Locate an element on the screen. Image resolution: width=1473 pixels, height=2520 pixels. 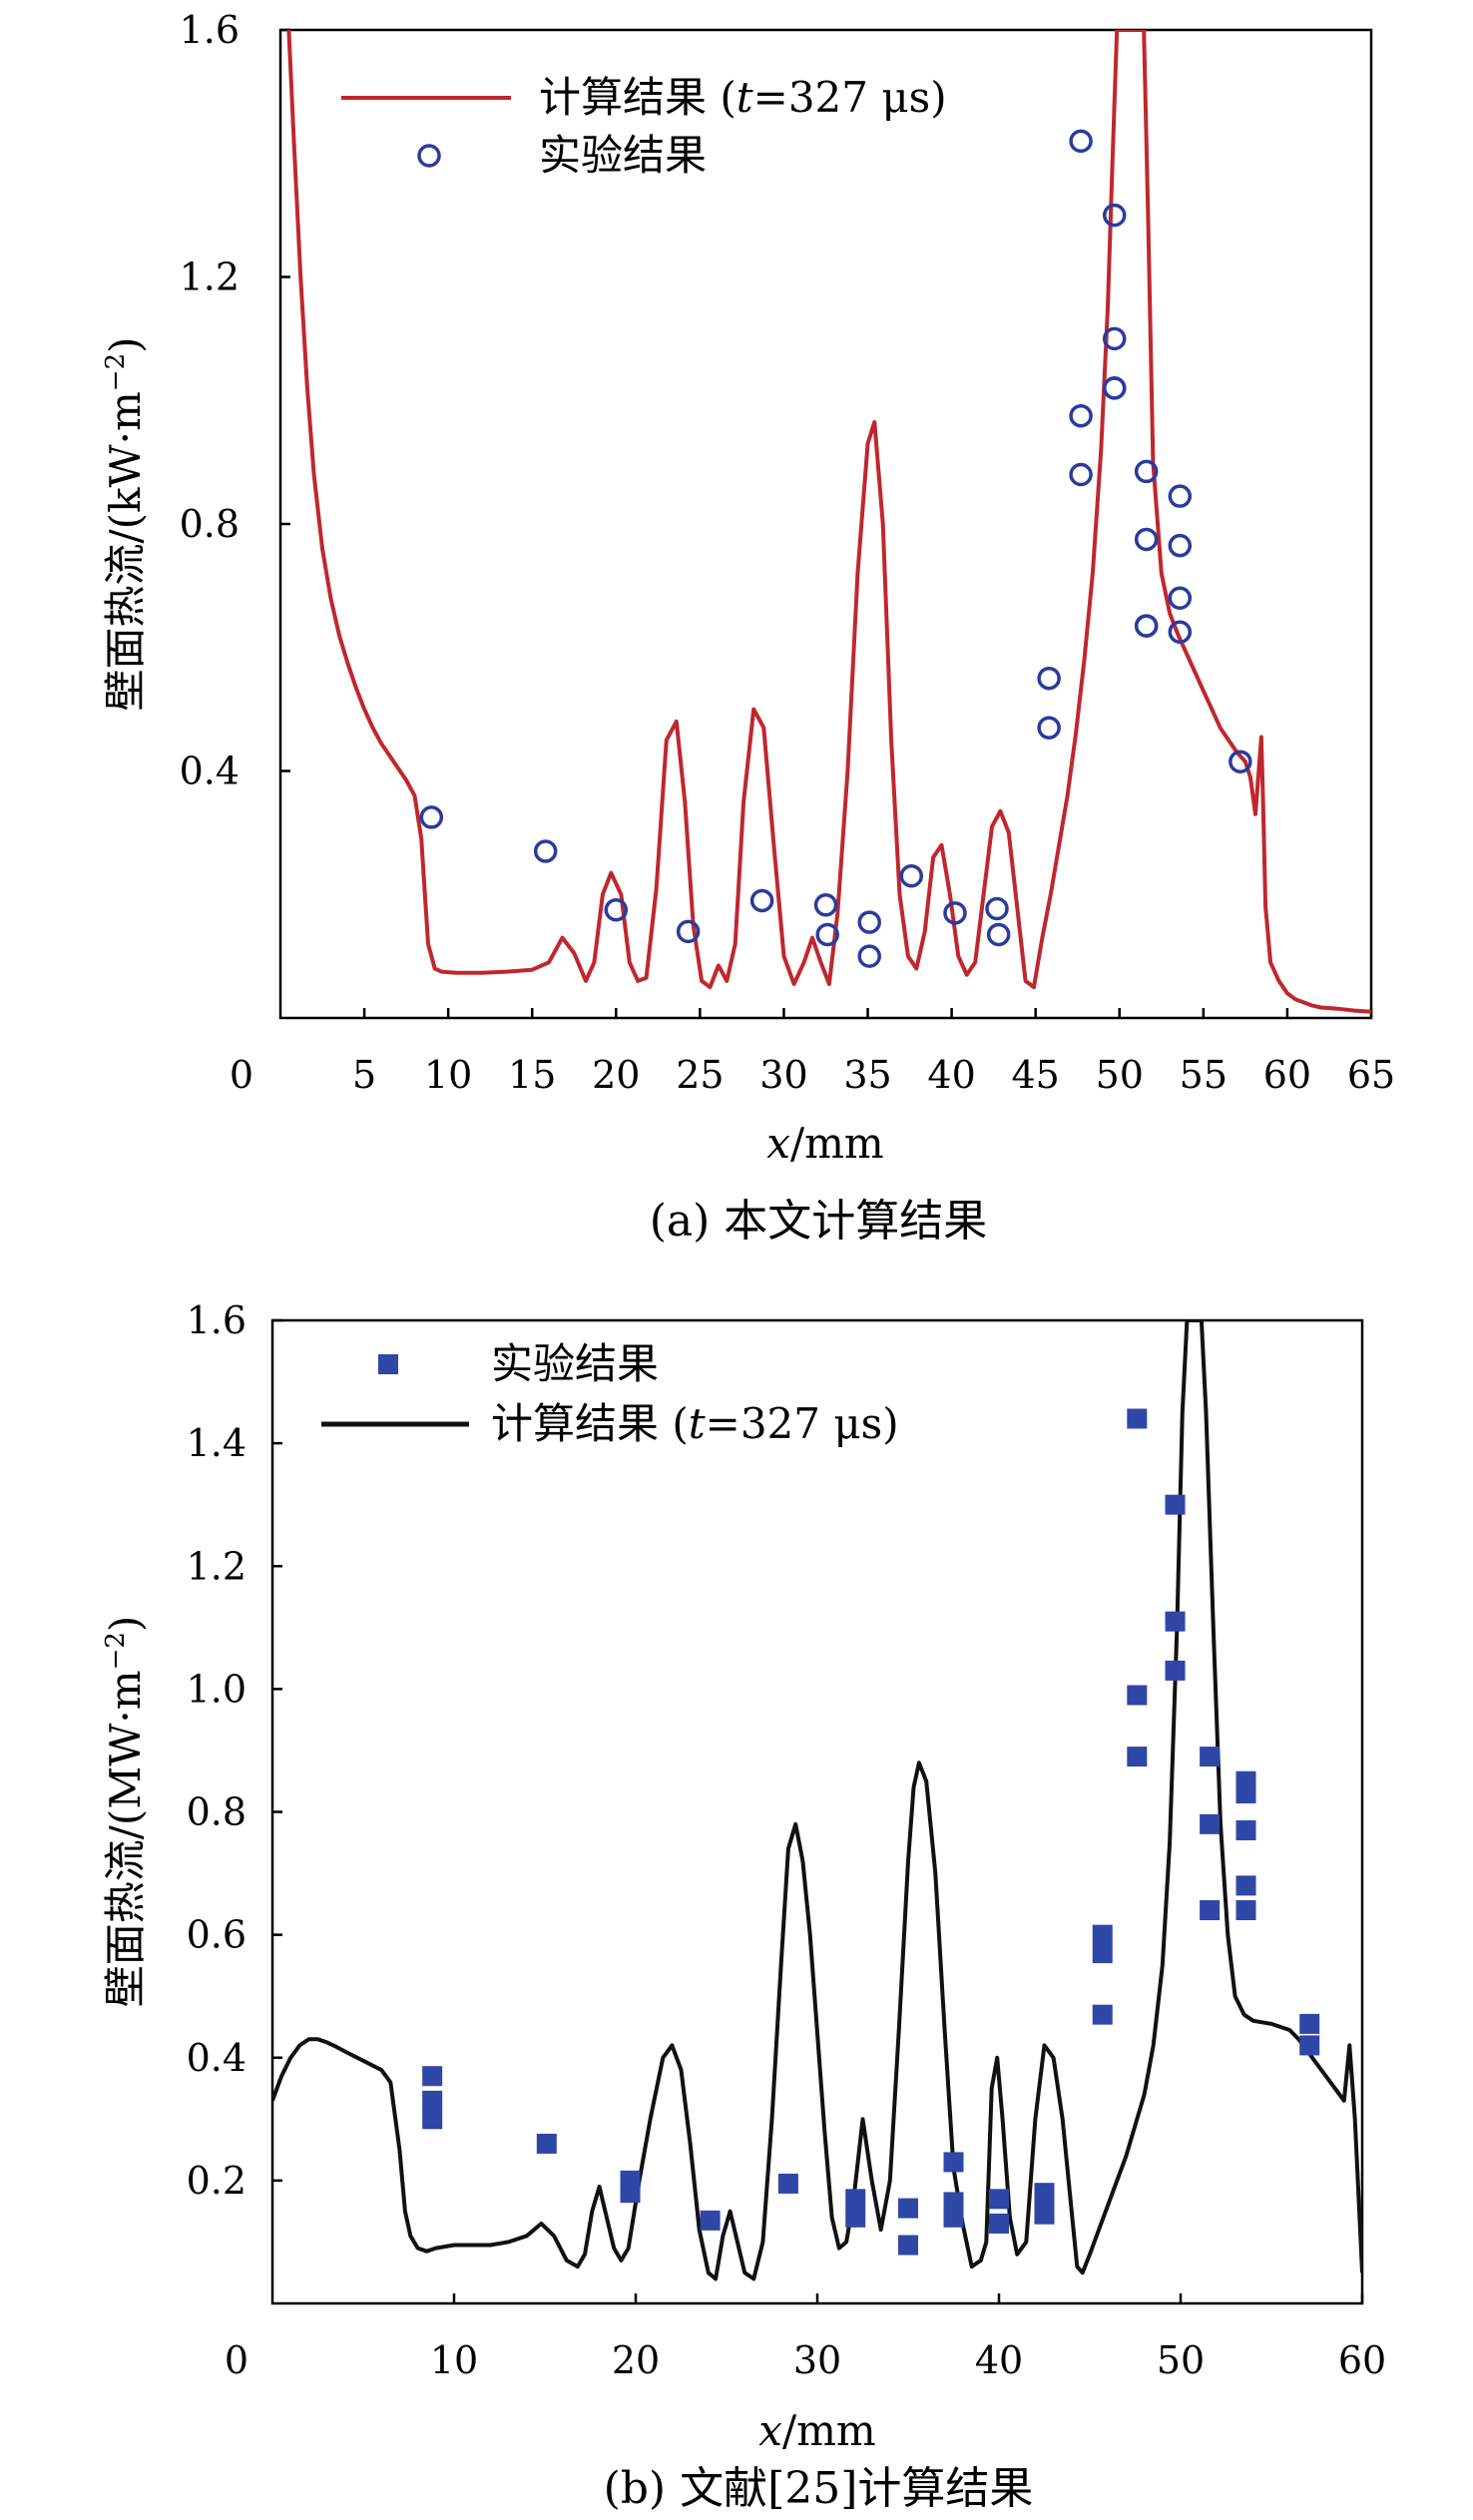
chart-b-legend-marker-label: 实验结果 is located at coordinates (575, 1363).